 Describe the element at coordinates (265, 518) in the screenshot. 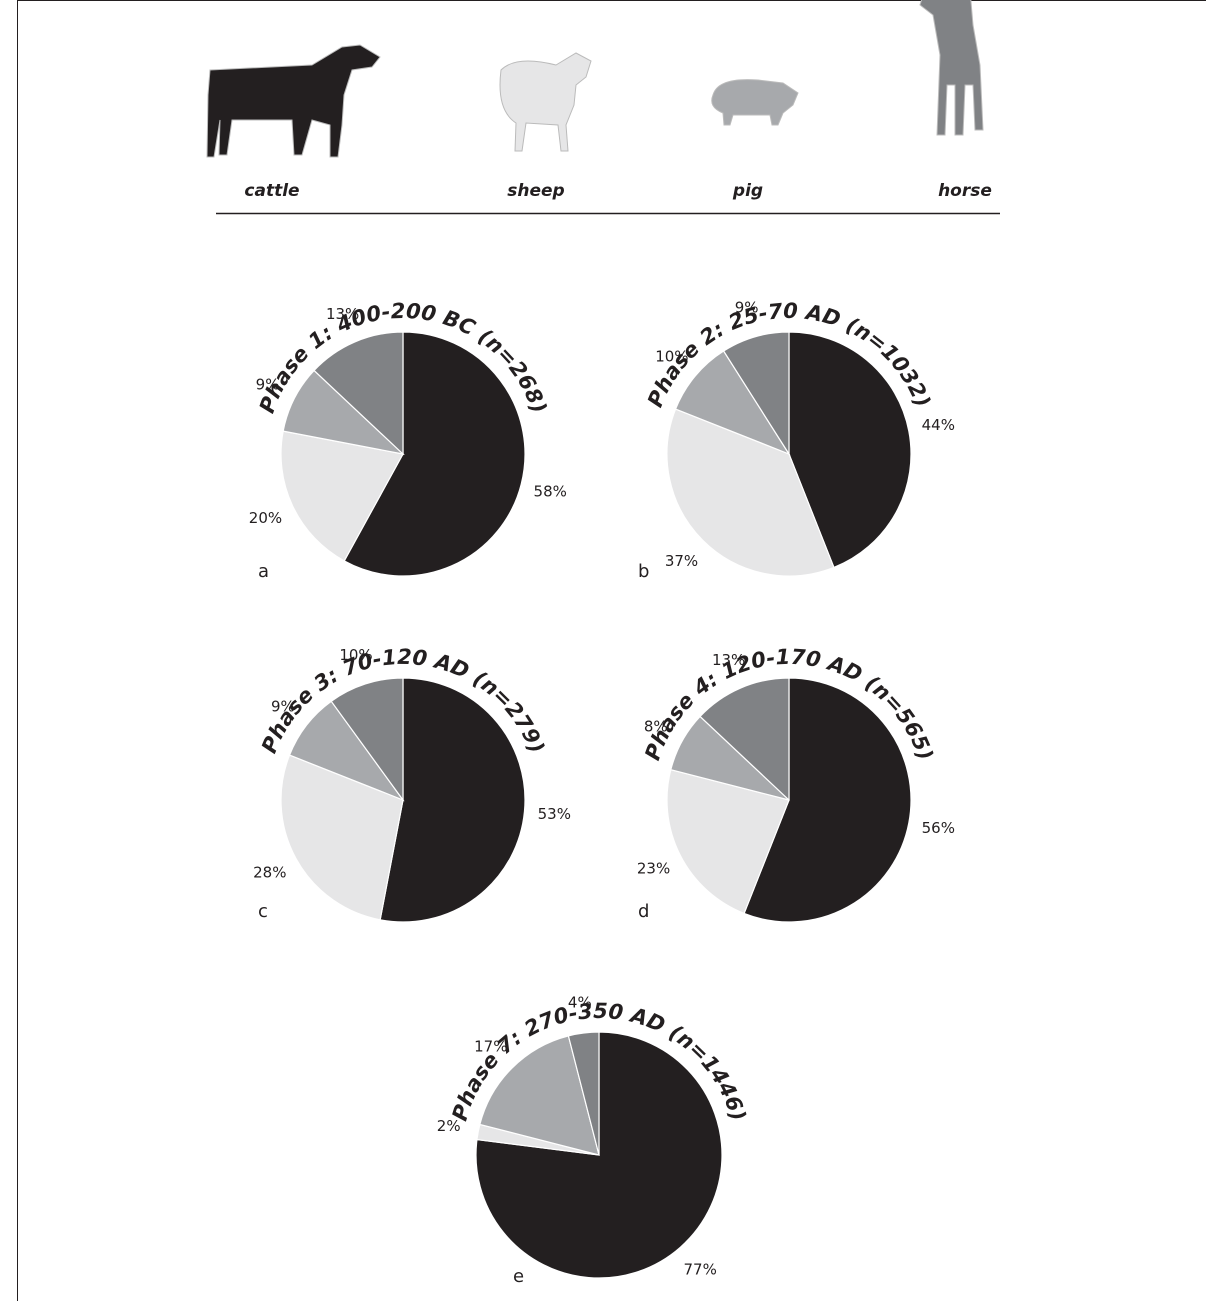

I see `value-label: 20%` at that location.